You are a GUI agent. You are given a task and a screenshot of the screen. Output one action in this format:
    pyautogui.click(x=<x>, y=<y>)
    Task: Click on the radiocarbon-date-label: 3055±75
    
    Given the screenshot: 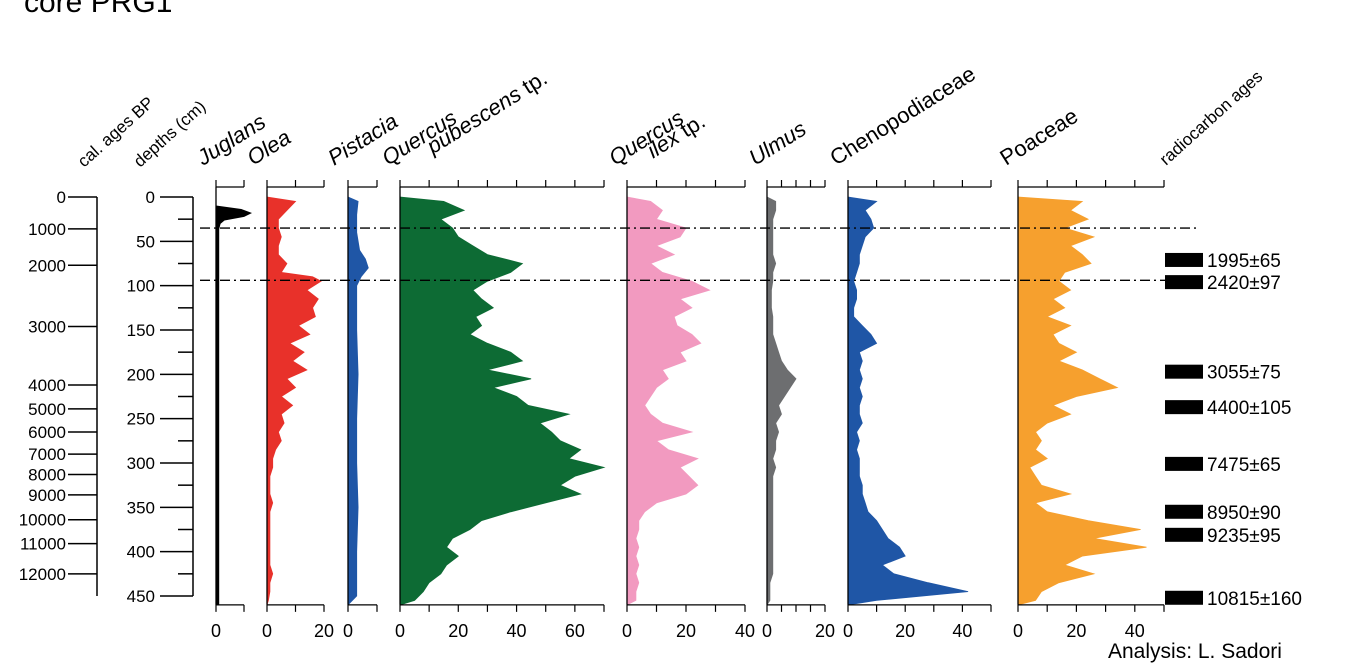 What is the action you would take?
    pyautogui.click(x=1244, y=373)
    